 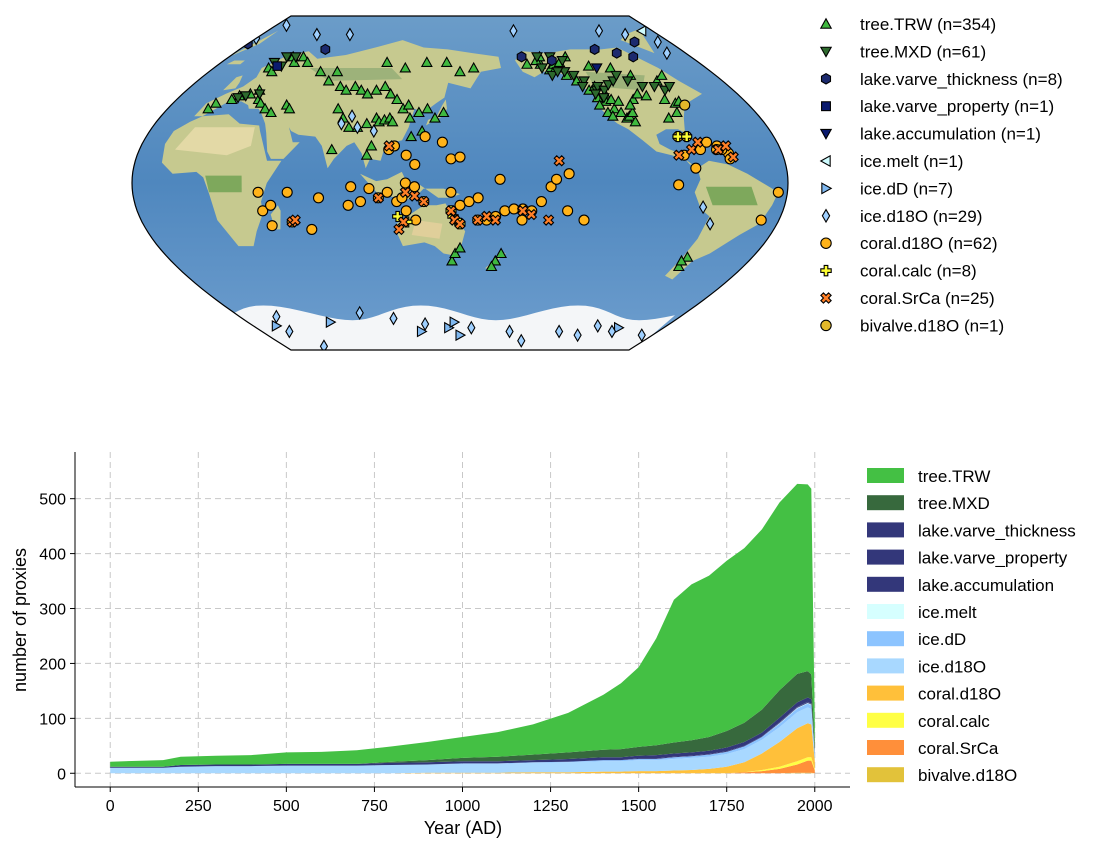 What do you see at coordinates (885, 475) in the screenshot?
I see `legend-swatch-tree-TRW` at bounding box center [885, 475].